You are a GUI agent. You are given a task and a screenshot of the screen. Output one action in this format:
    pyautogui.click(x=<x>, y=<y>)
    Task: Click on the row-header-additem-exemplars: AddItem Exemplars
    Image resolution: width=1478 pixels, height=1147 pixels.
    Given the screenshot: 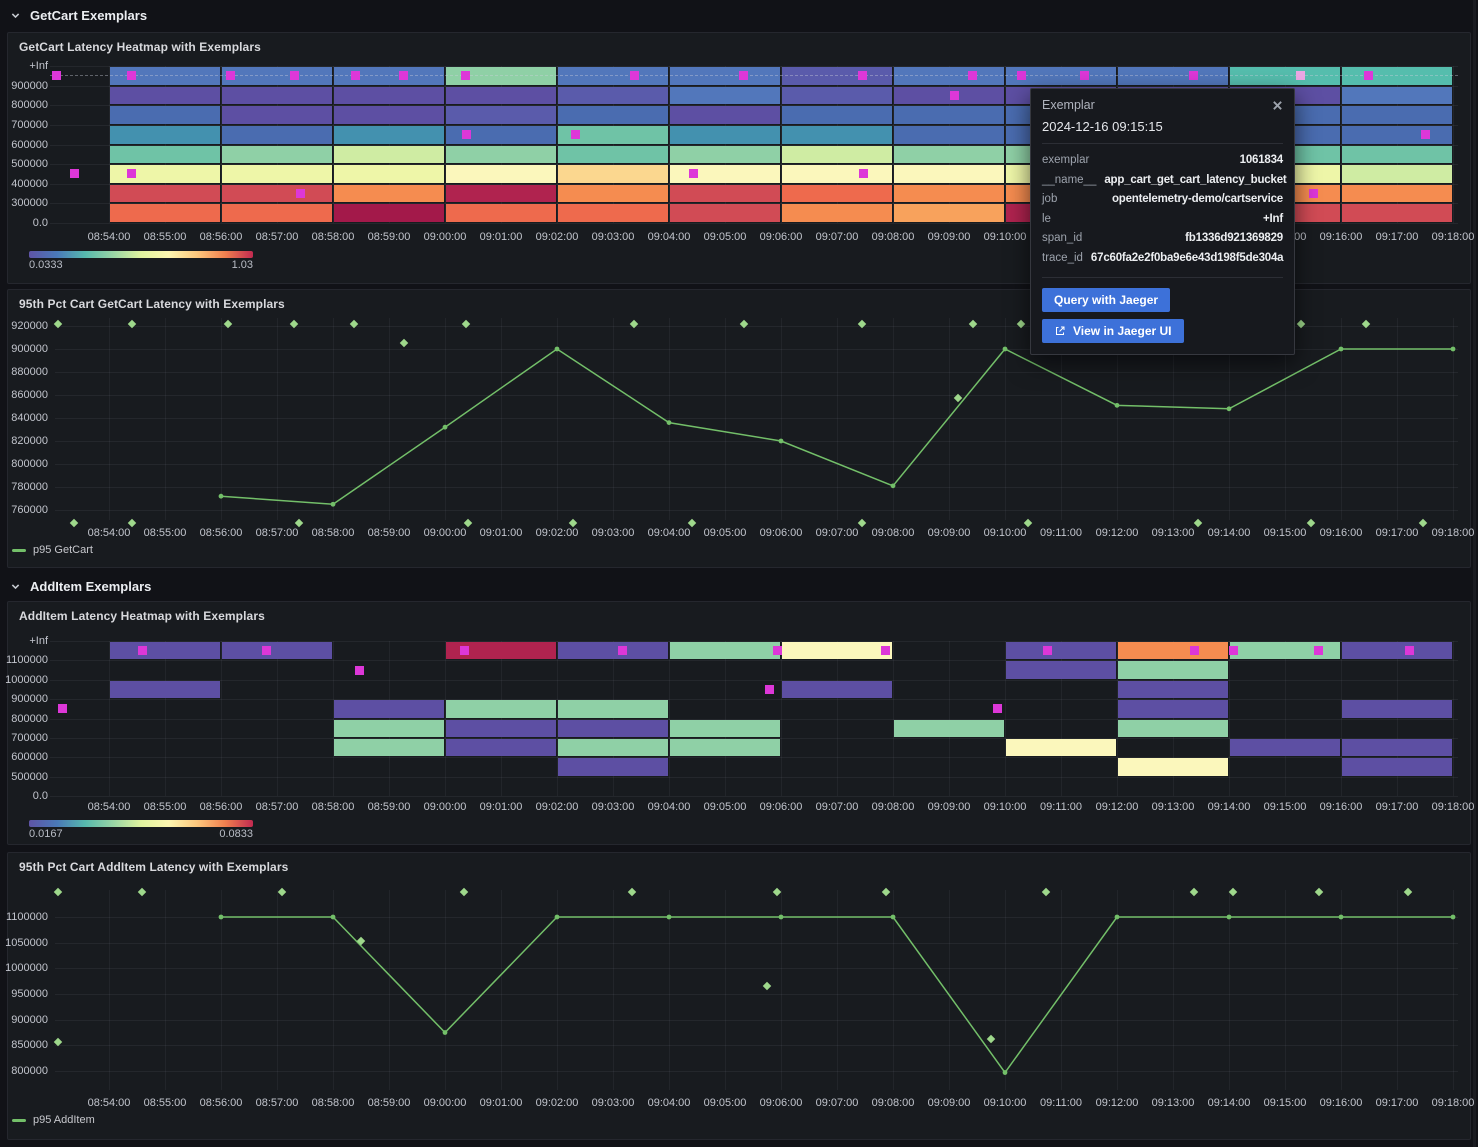 What is the action you would take?
    pyautogui.click(x=739, y=586)
    